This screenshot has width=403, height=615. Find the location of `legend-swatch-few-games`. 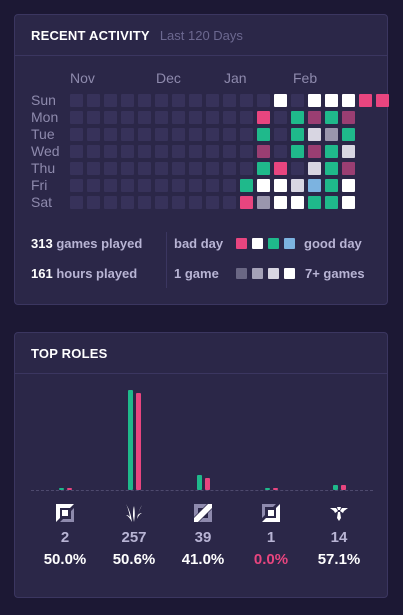

legend-swatch-few-games is located at coordinates (257, 273).